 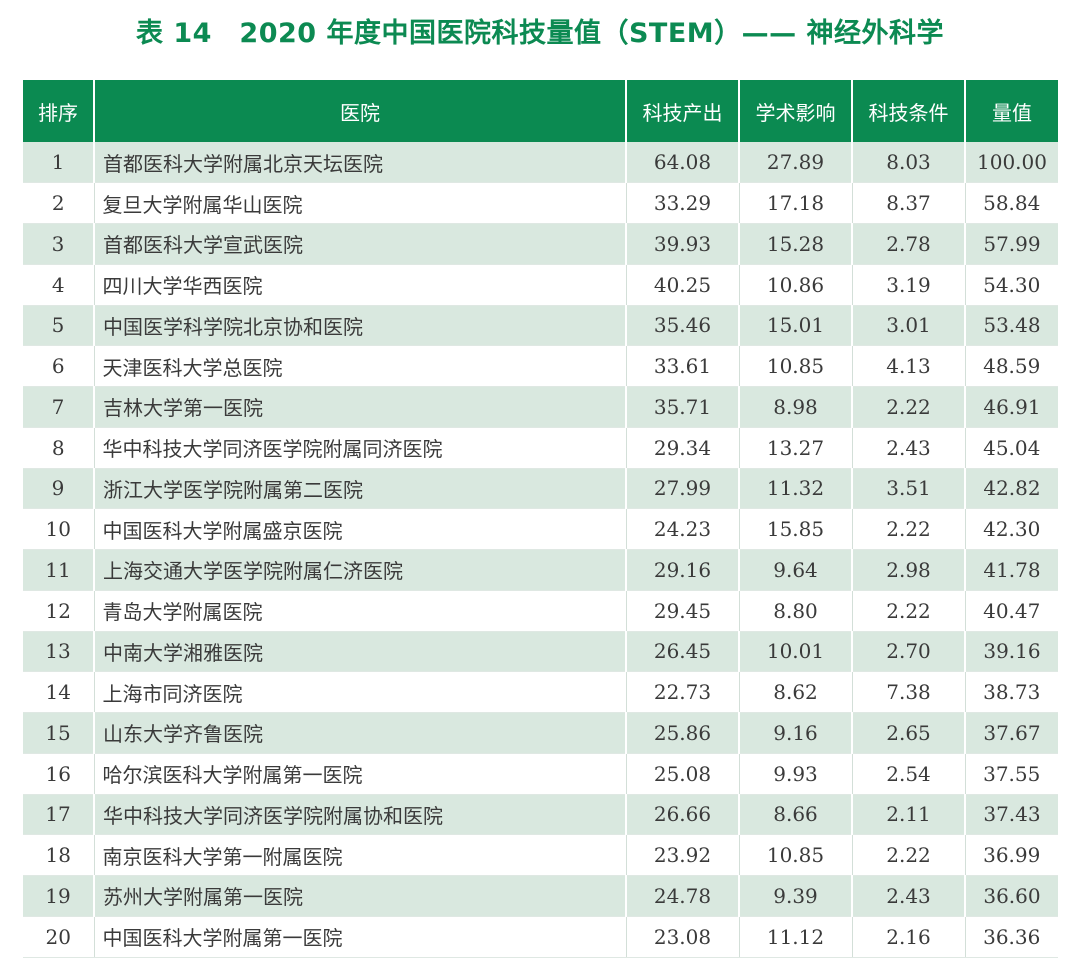 I want to click on rank-cell: 20, so click(x=59, y=937).